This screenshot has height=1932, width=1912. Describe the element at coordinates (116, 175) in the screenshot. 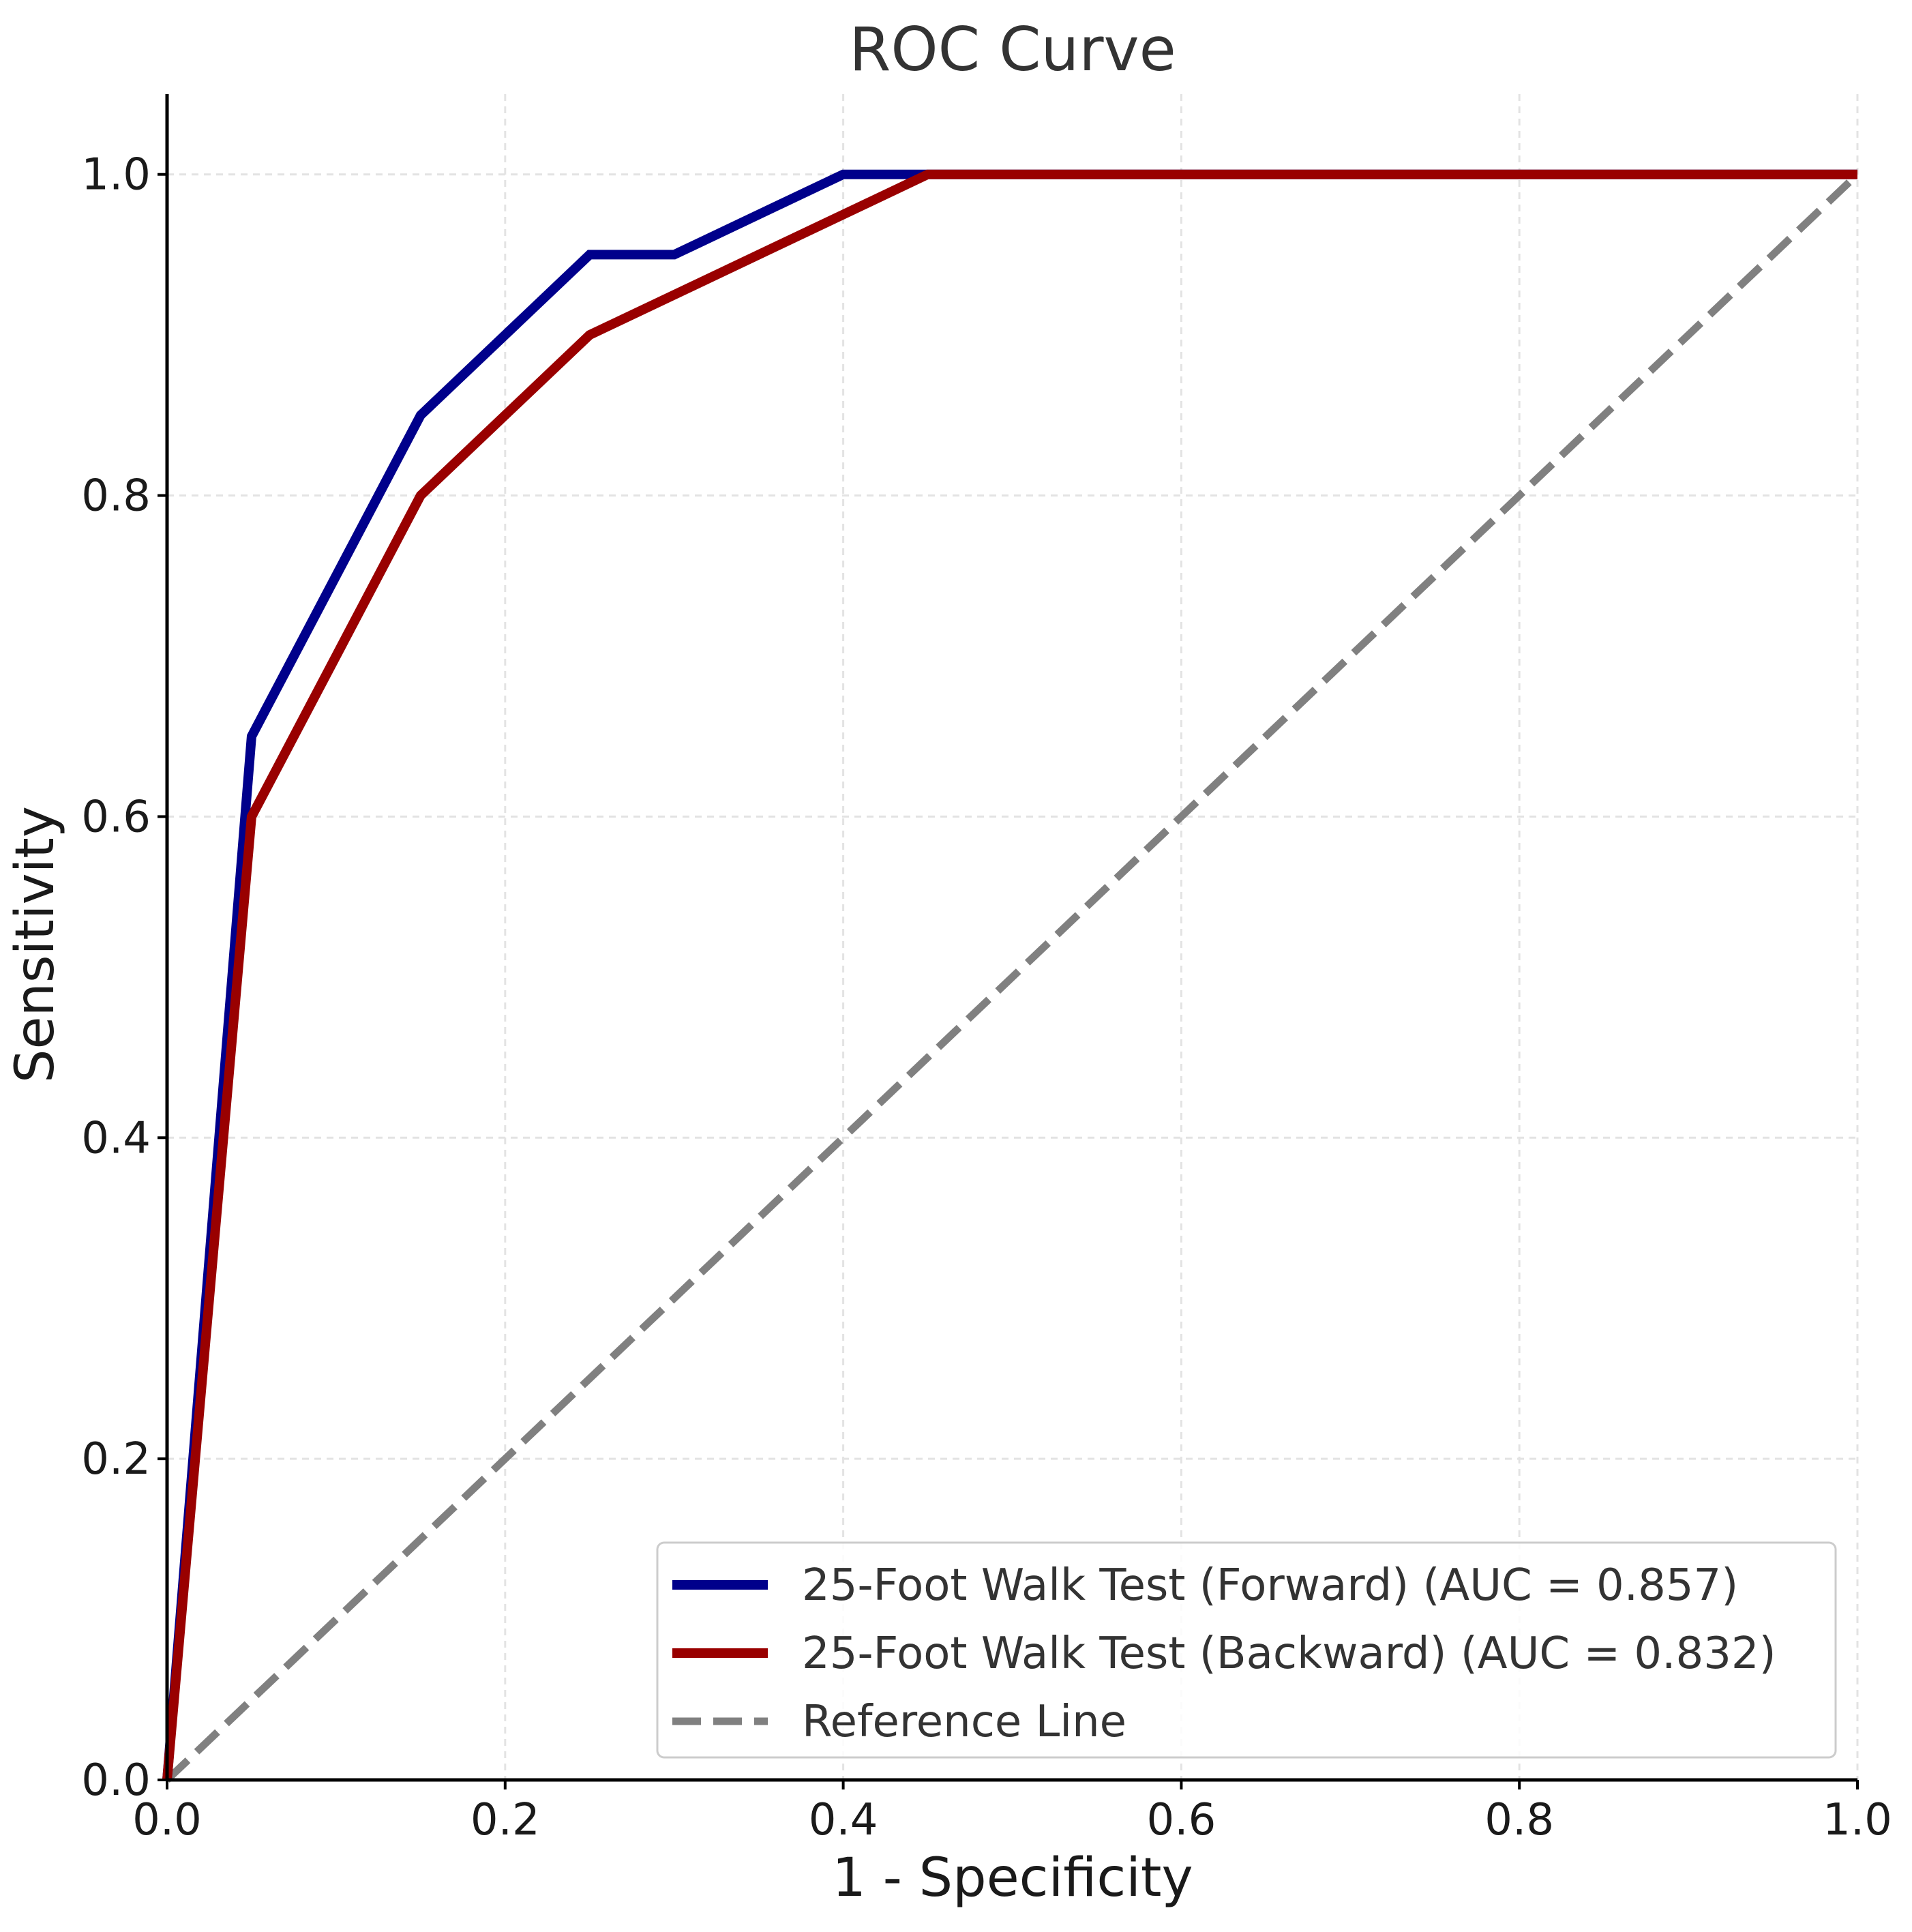

I see `y-tick-label: 1.0` at that location.